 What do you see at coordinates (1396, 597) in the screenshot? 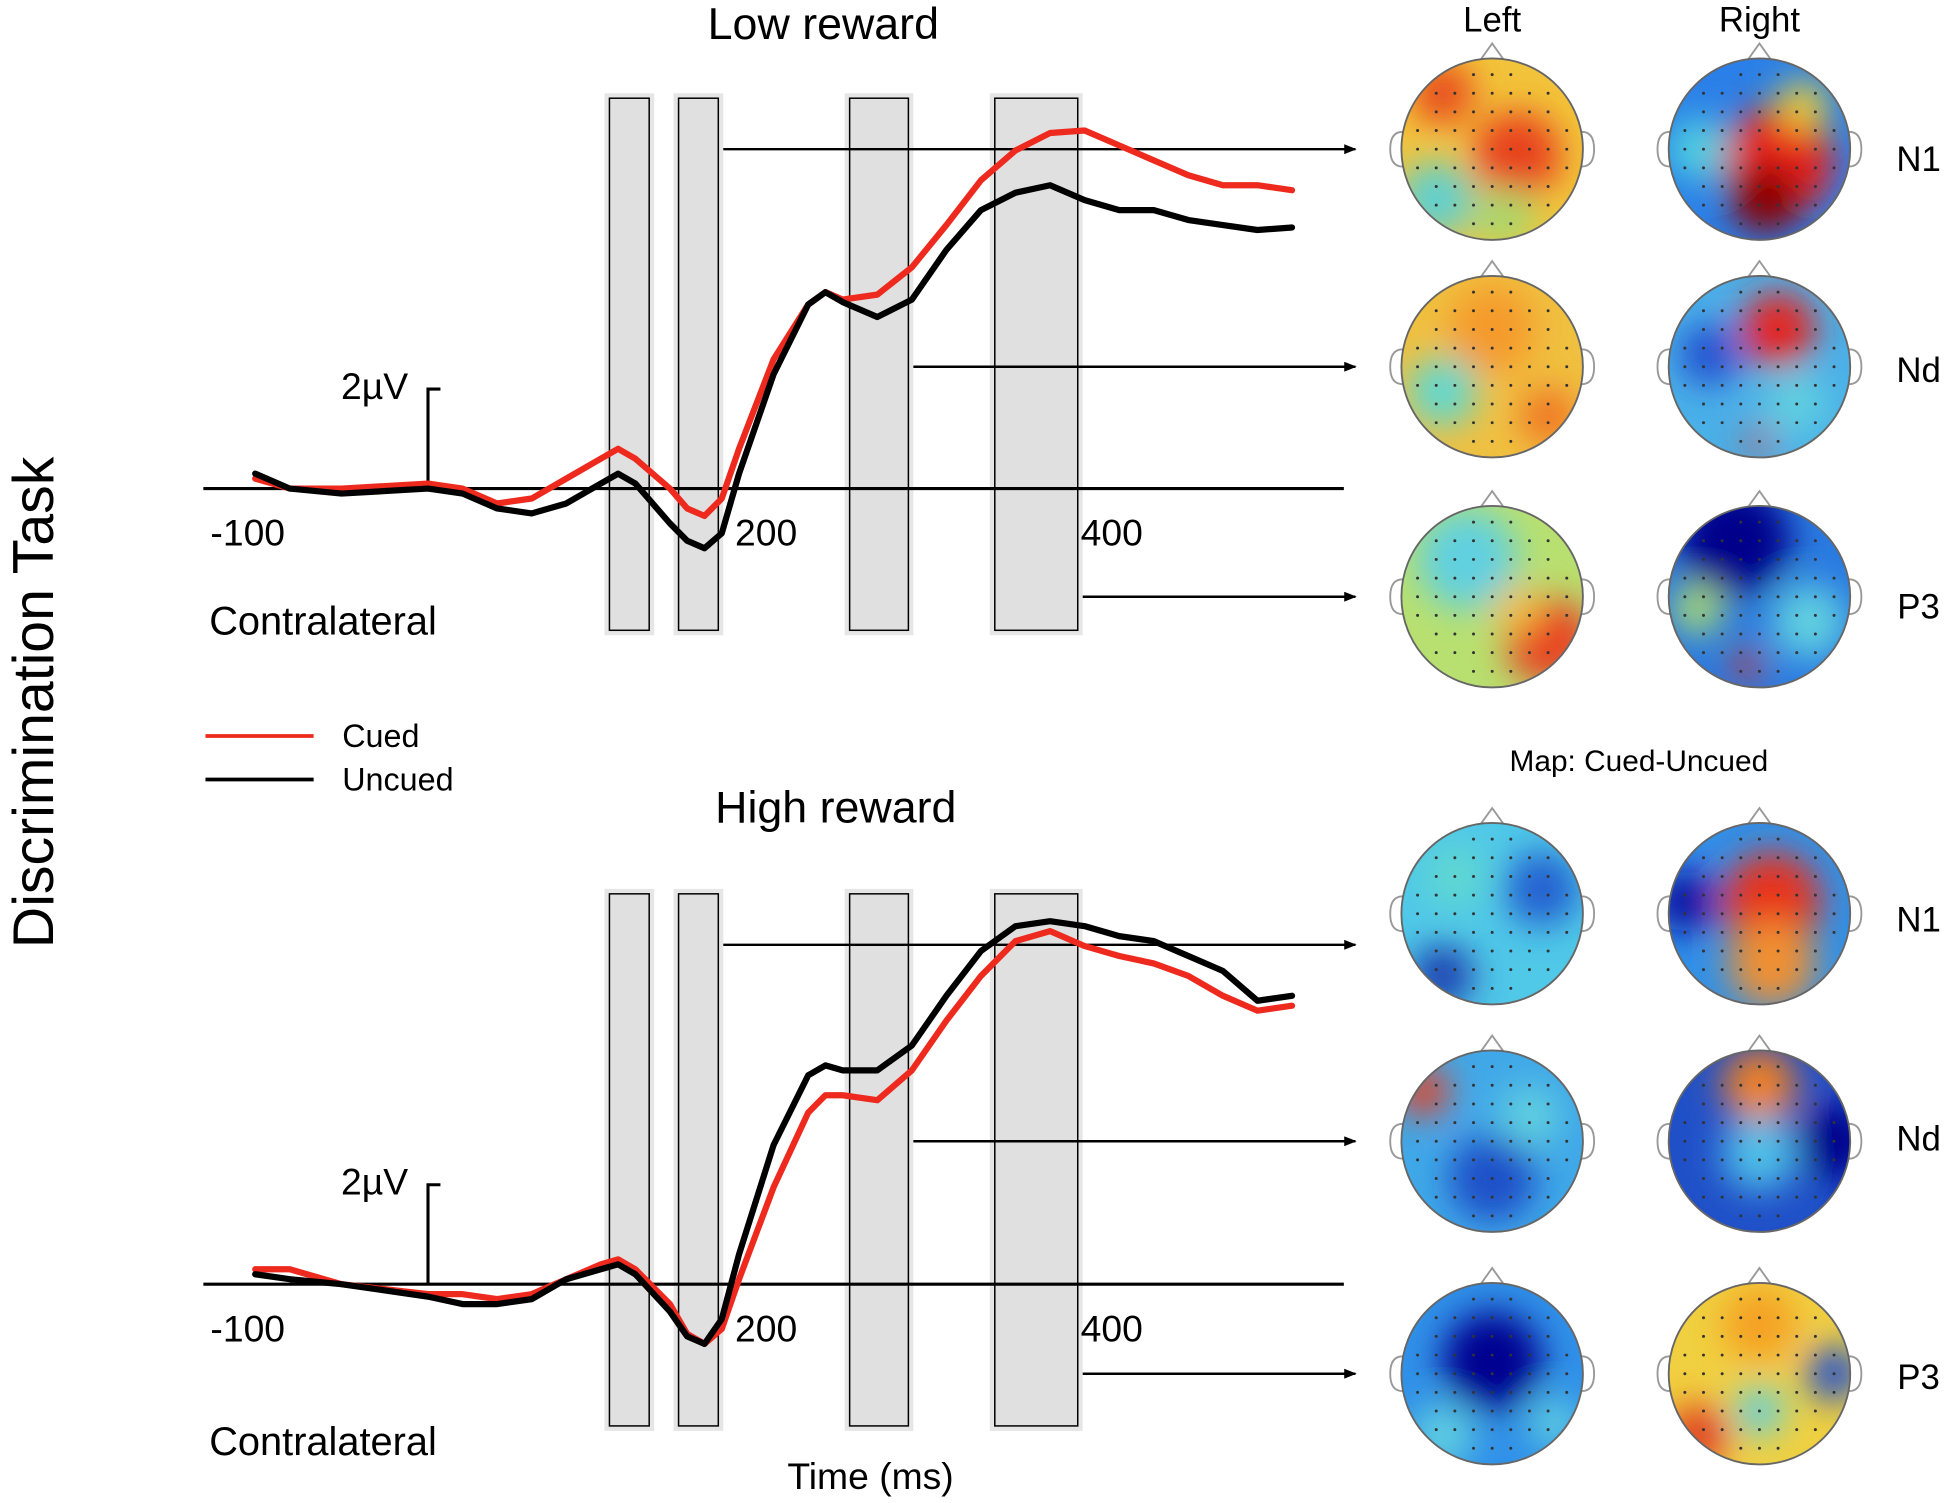
I see `ear` at bounding box center [1396, 597].